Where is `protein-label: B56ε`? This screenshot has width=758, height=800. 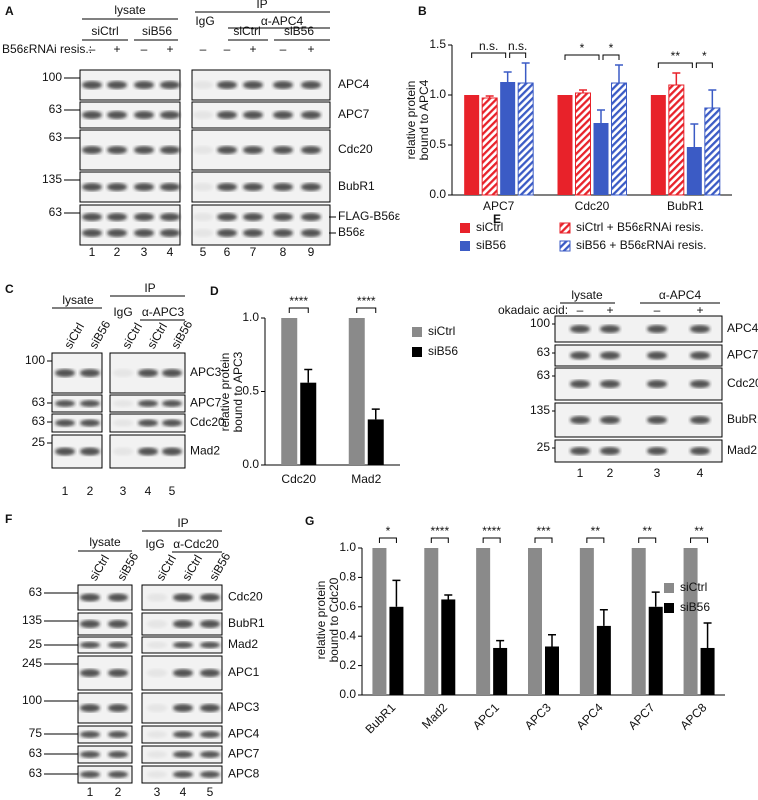 protein-label: B56ε is located at coordinates (351, 232).